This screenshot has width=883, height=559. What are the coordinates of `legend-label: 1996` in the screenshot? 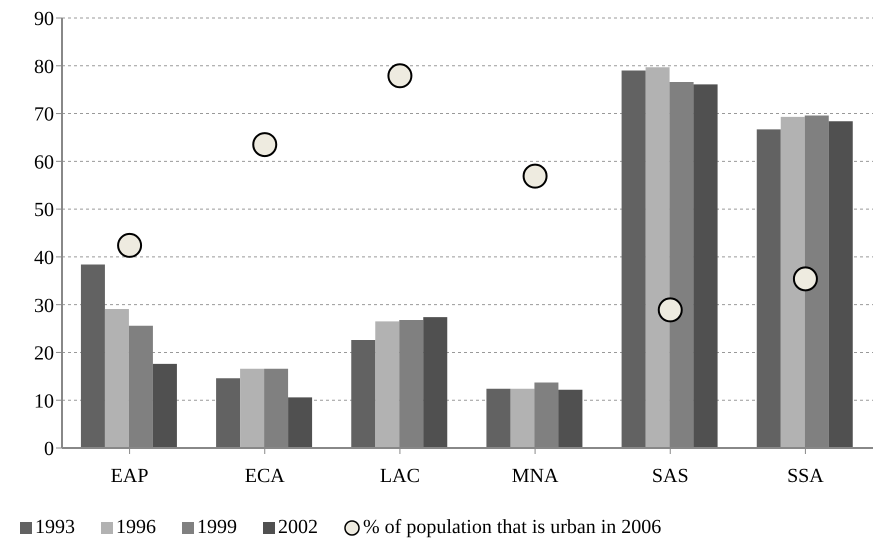 It's located at (136, 527).